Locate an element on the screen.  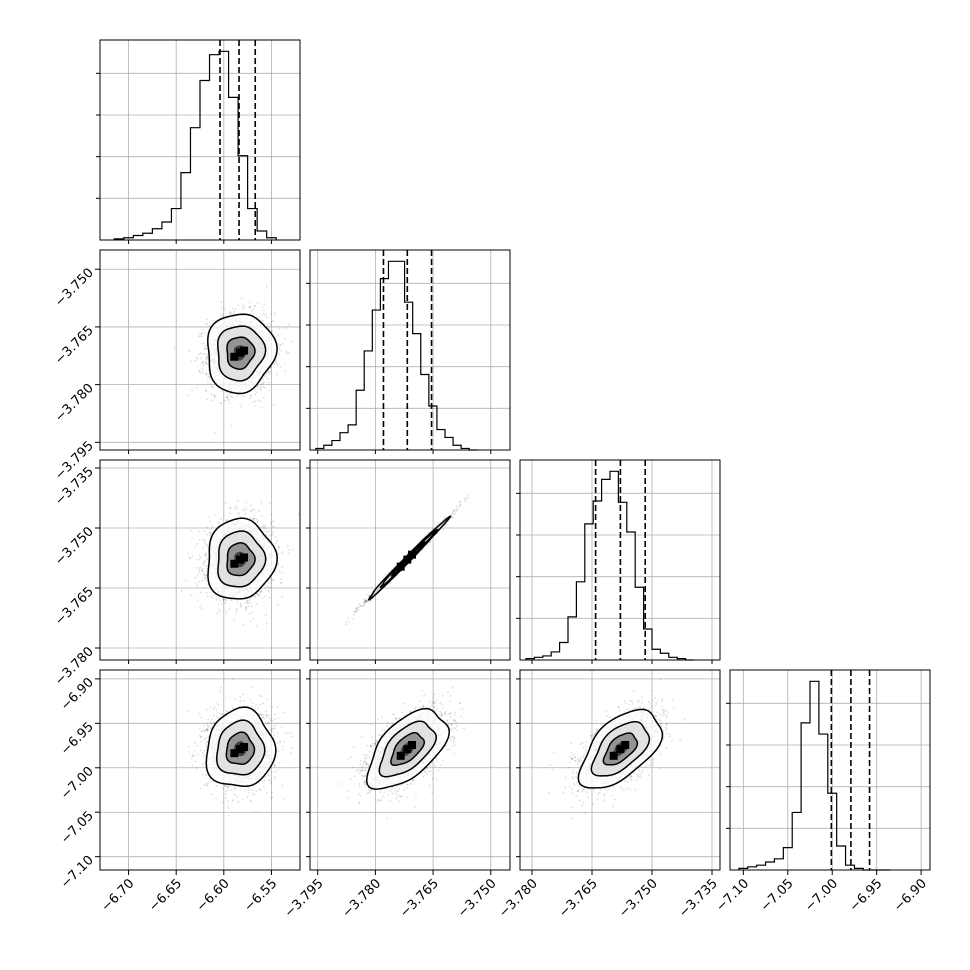
density-peak is located at coordinates (240, 559).